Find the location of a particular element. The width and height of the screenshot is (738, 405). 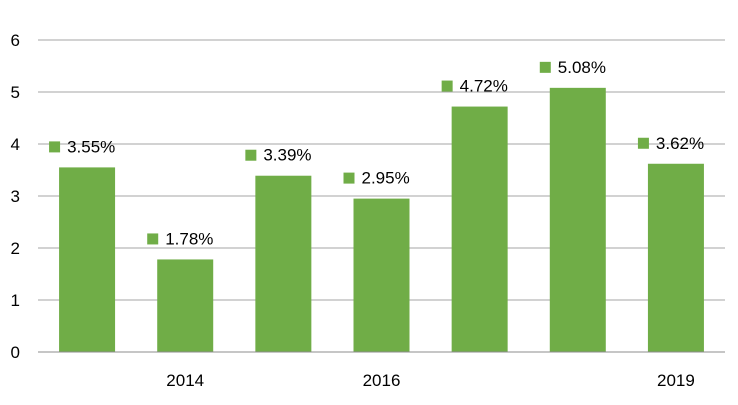

x-axis-tick-labels: 2014 2016 2019 is located at coordinates (430, 380).